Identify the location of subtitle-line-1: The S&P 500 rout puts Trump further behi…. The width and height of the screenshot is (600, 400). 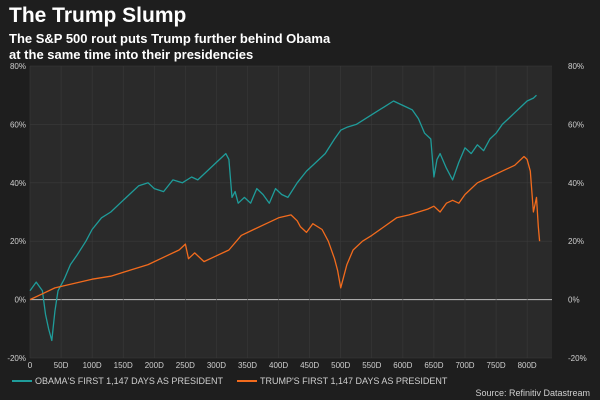
(170, 38).